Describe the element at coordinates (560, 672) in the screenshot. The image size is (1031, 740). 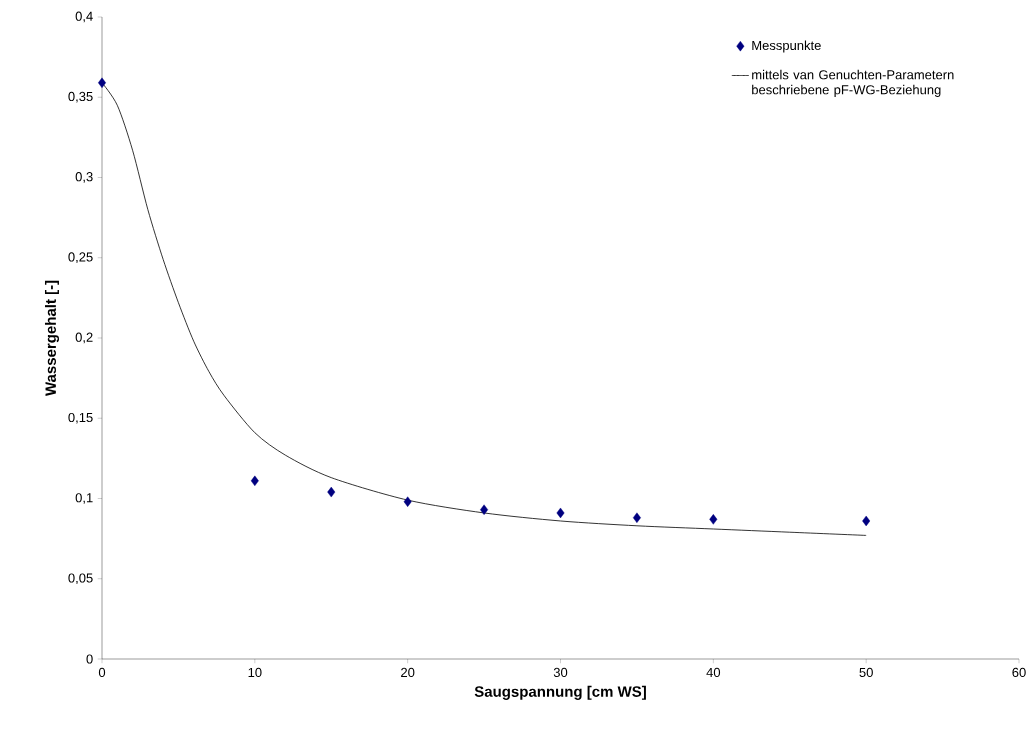
I see `x-tick-label: 30` at that location.